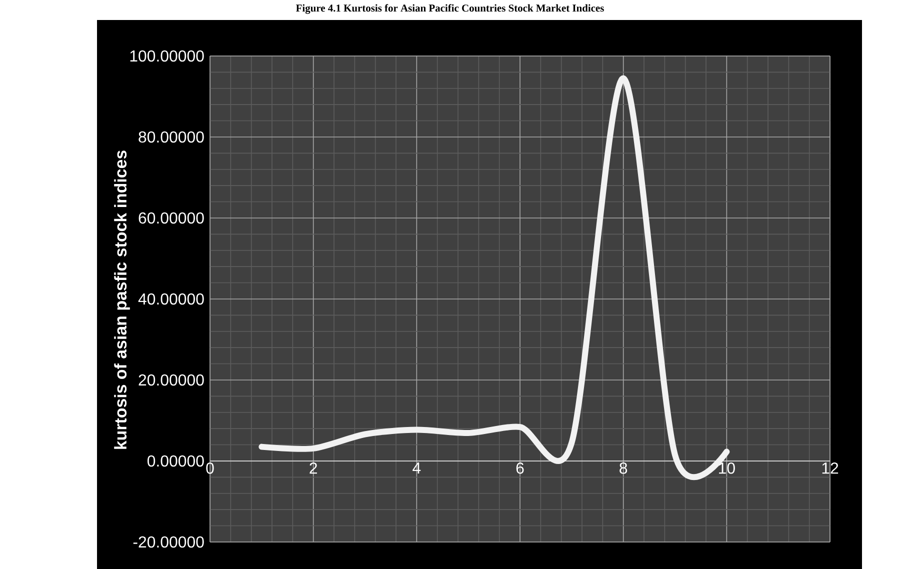 Image resolution: width=901 pixels, height=569 pixels. Describe the element at coordinates (171, 299) in the screenshot. I see `y-tick-label: 40.00000` at that location.